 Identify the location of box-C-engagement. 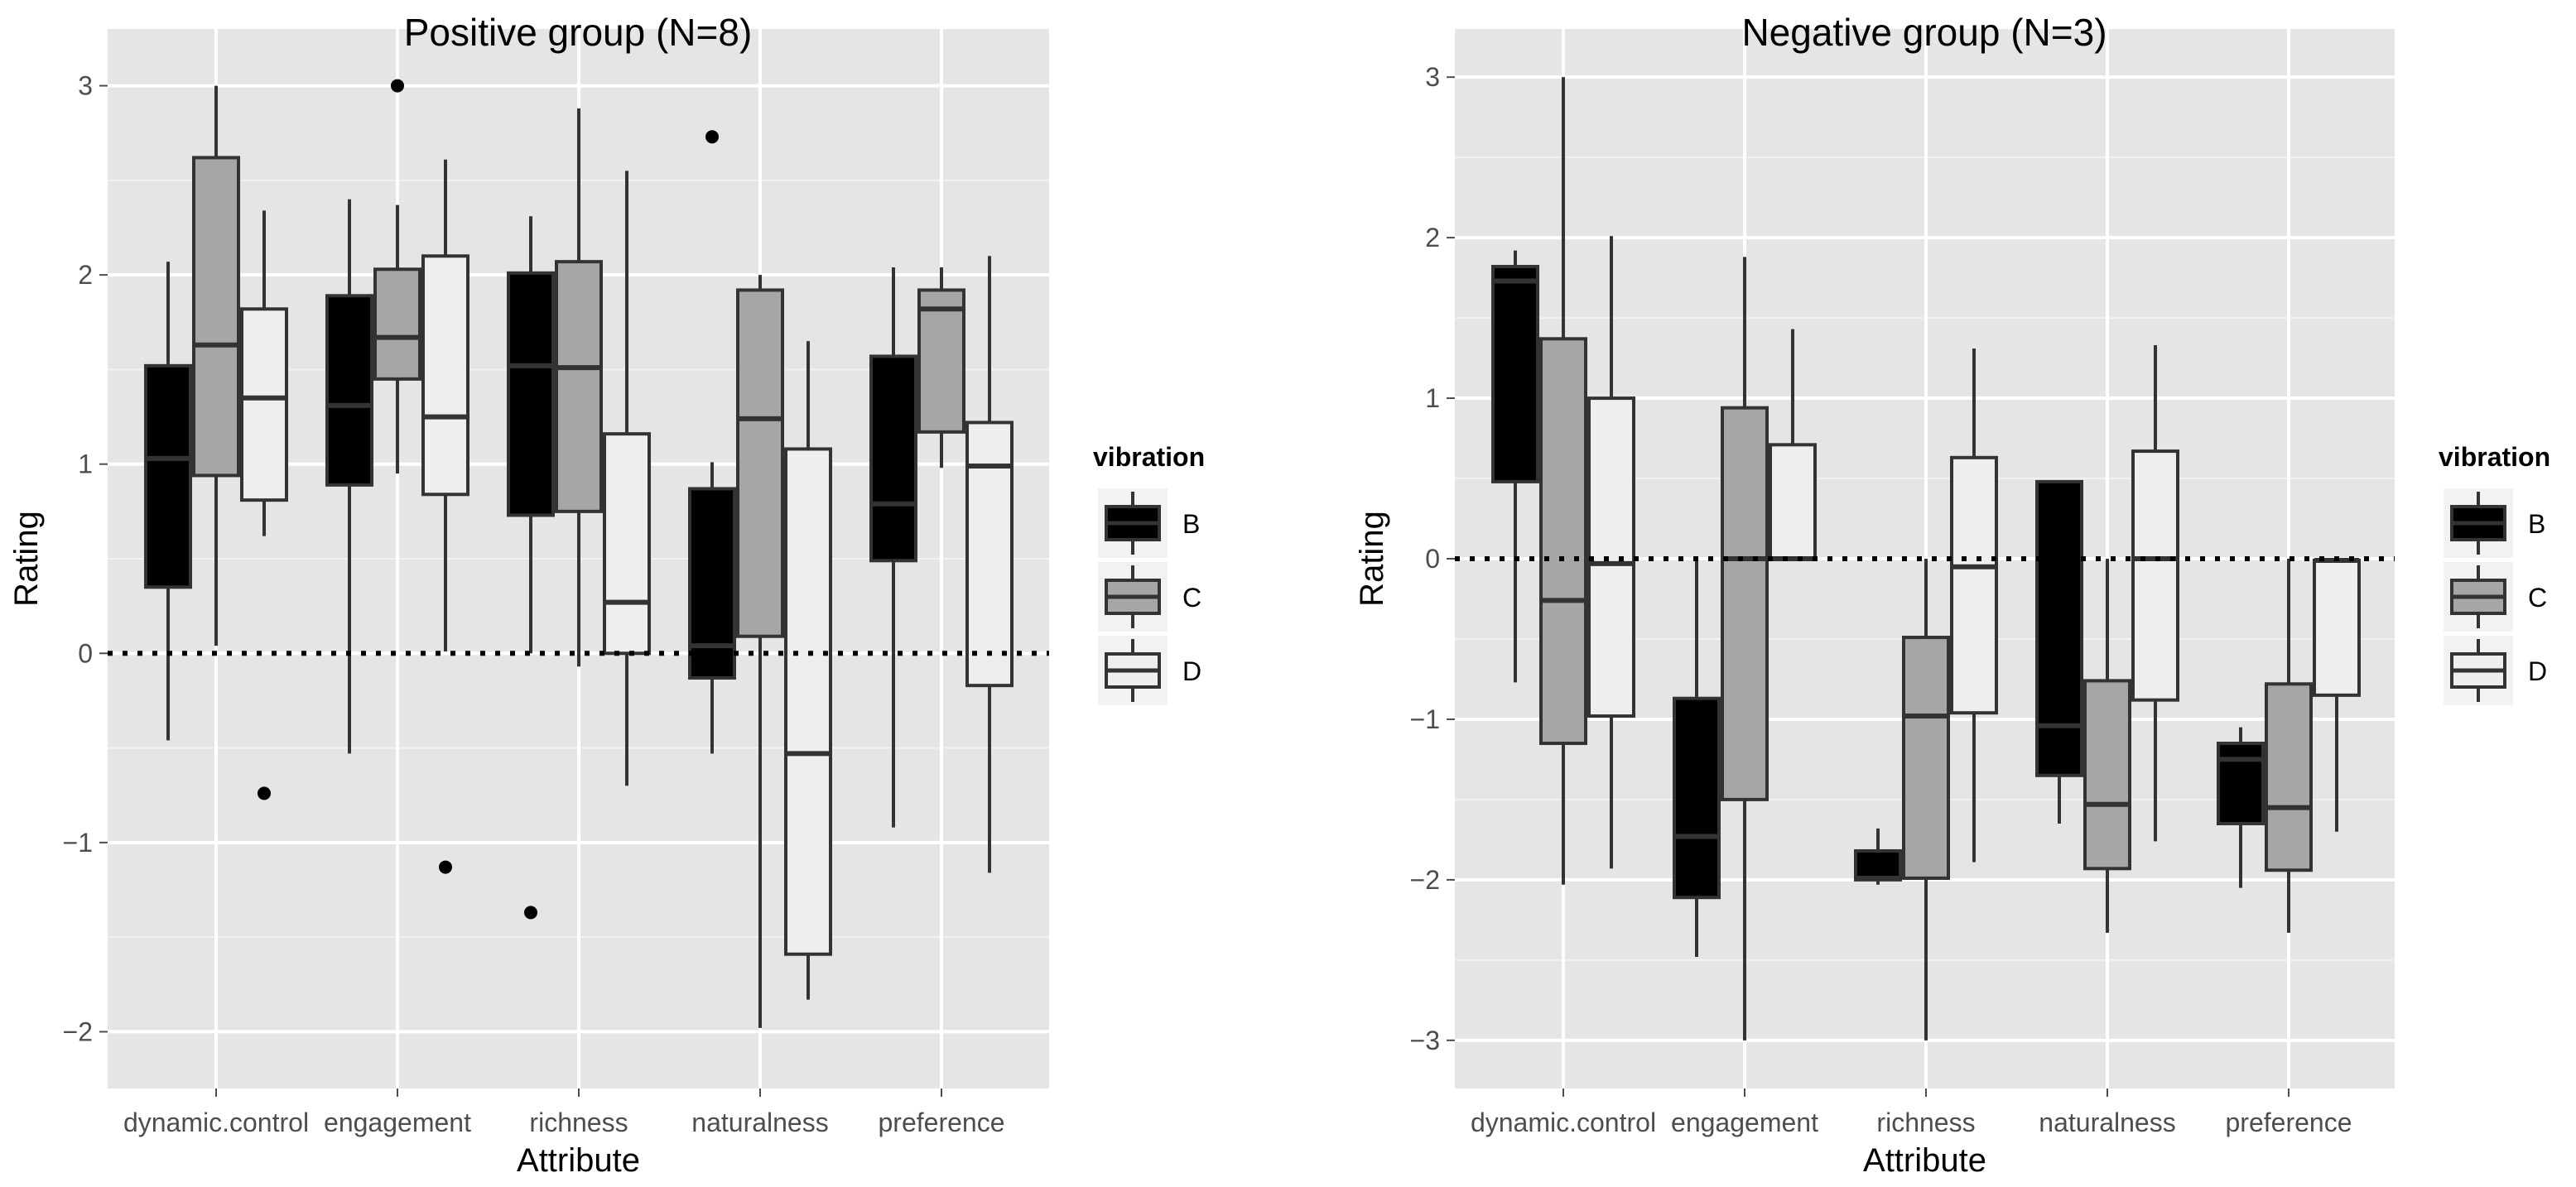
(397, 276).